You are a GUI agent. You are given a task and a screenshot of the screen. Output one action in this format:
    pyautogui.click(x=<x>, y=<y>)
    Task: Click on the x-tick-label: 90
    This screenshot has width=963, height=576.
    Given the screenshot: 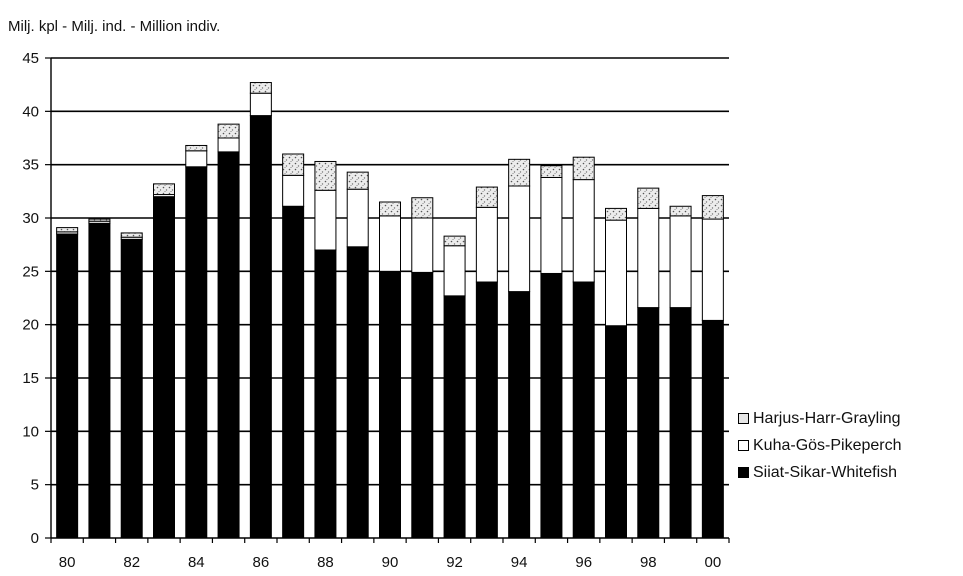 What is the action you would take?
    pyautogui.click(x=390, y=562)
    